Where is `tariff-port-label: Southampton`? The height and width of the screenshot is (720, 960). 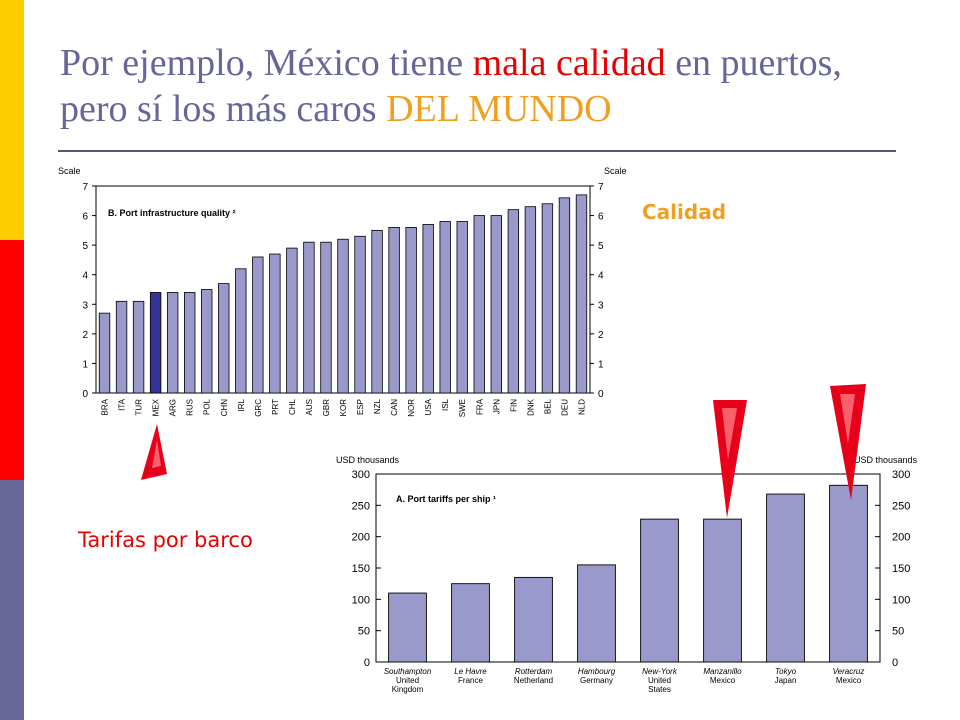 tariff-port-label: Southampton is located at coordinates (408, 671).